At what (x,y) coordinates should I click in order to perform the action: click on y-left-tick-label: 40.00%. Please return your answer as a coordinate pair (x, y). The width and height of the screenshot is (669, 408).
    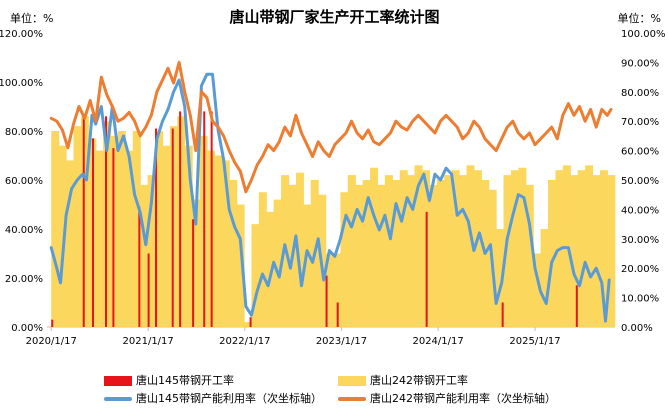
    Looking at the image, I should click on (24, 230).